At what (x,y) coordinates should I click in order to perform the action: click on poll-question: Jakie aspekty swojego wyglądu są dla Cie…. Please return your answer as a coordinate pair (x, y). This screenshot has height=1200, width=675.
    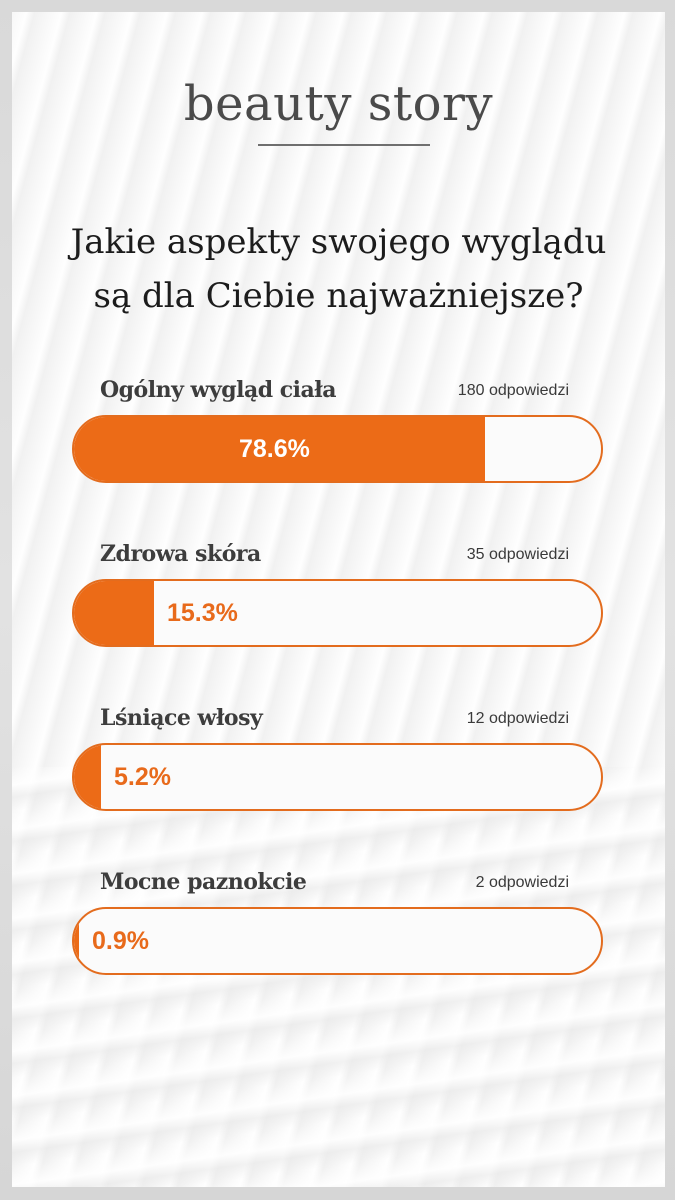
    Looking at the image, I should click on (338, 269).